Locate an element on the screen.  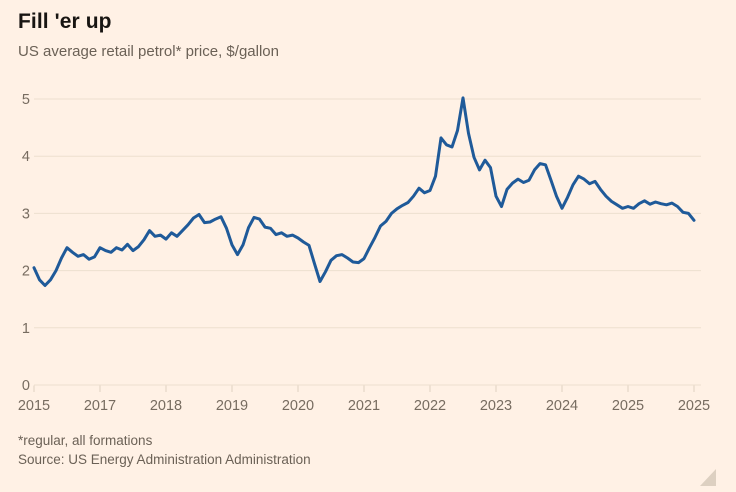
y-axis-label: 2 is located at coordinates (26, 272).